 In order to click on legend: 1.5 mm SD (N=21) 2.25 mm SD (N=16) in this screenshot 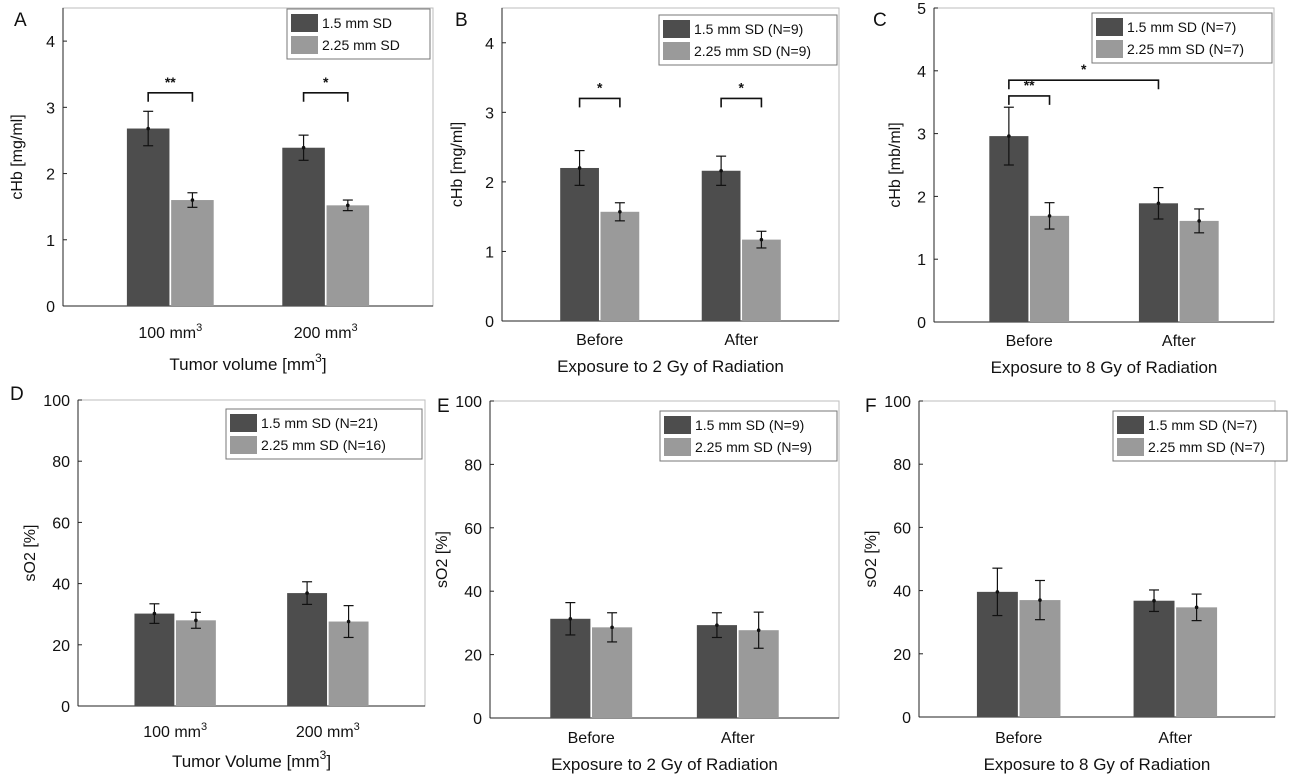, I will do `click(324, 434)`.